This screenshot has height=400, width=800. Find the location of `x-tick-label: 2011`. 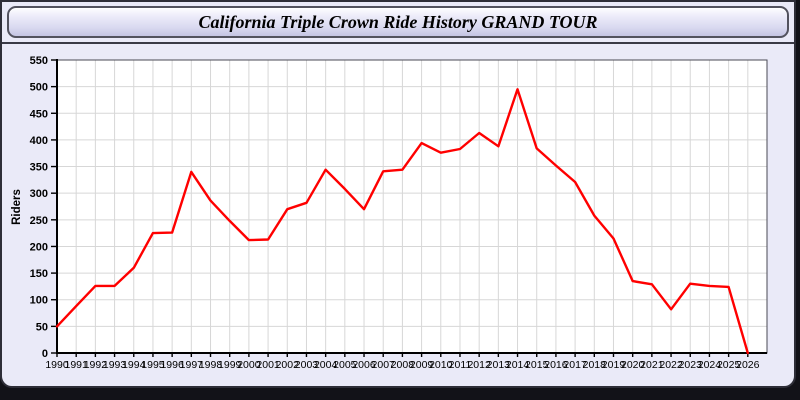

x-tick-label: 2011 is located at coordinates (460, 365).